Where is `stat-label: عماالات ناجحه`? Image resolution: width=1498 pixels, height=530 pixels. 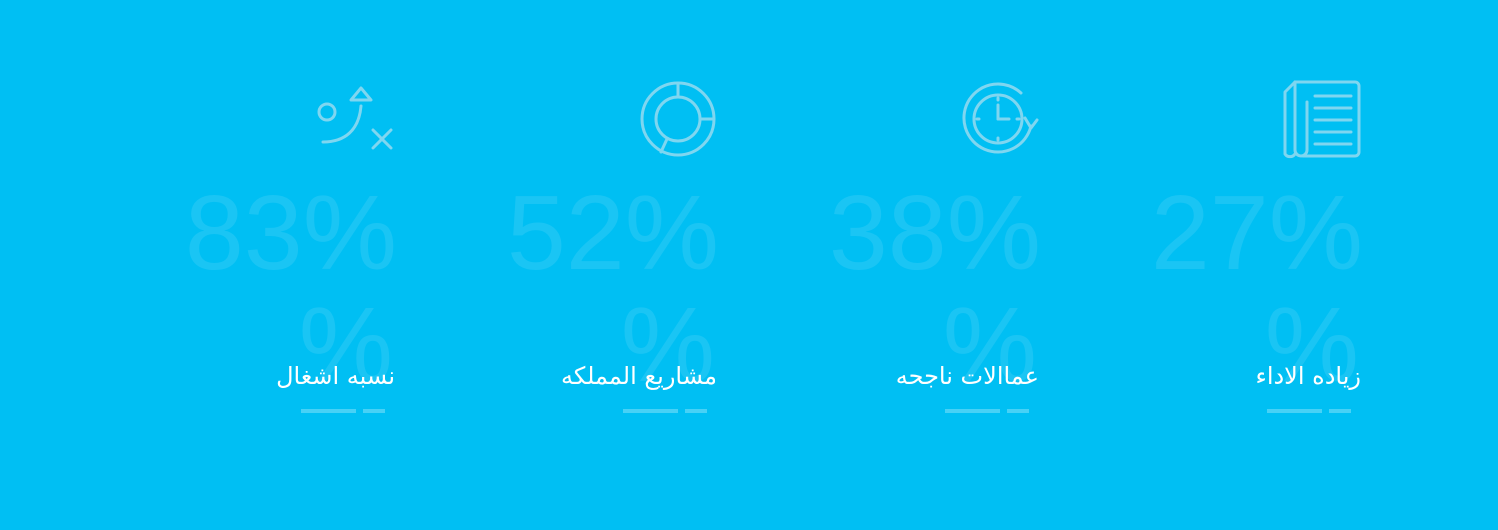 stat-label: عماالات ناجحه is located at coordinates (967, 376).